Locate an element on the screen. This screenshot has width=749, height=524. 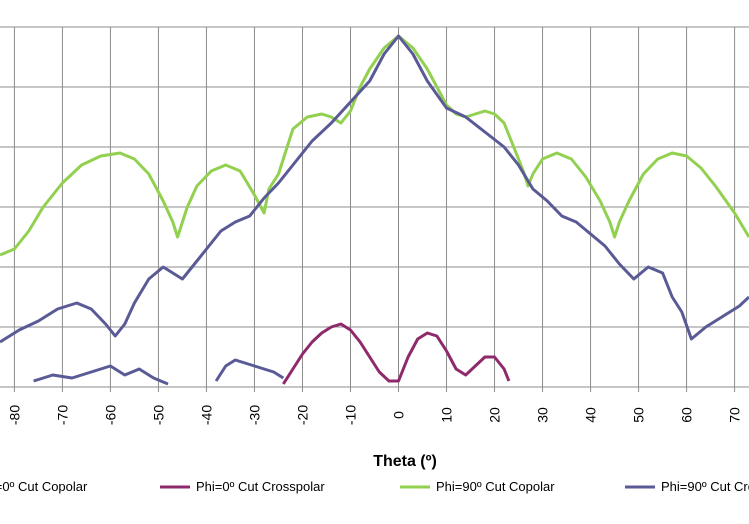
x-tick-label: -20 is located at coordinates (302, 415).